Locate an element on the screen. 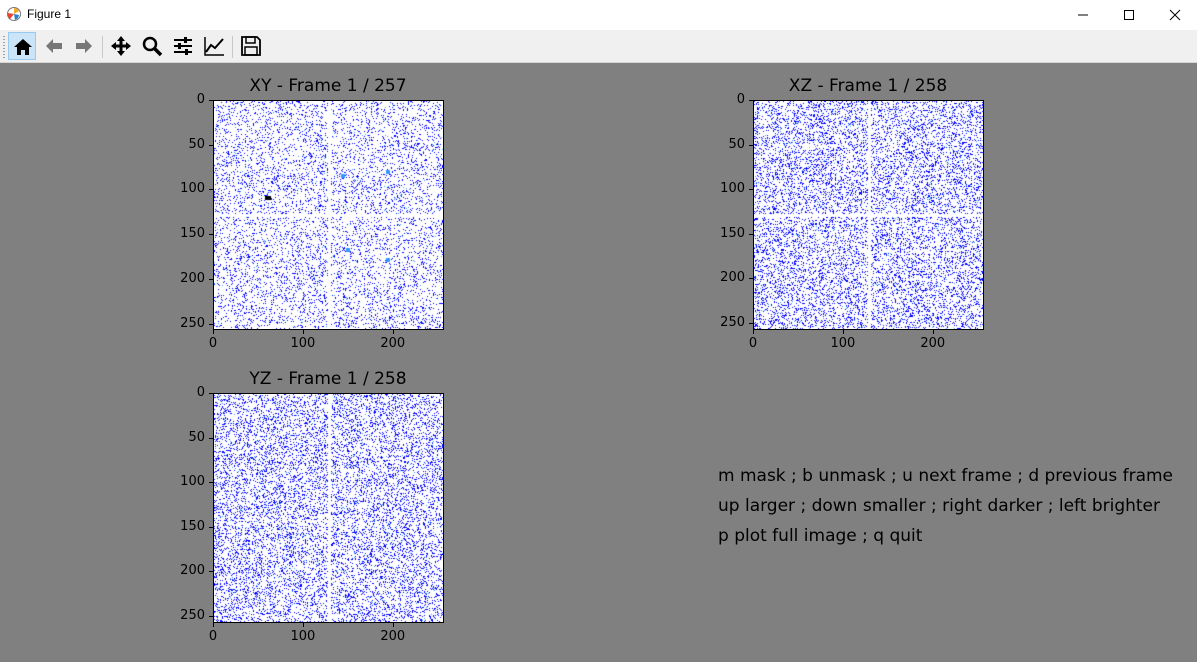 Image resolution: width=1197 pixels, height=662 pixels. navigation-toolbar is located at coordinates (598, 46).